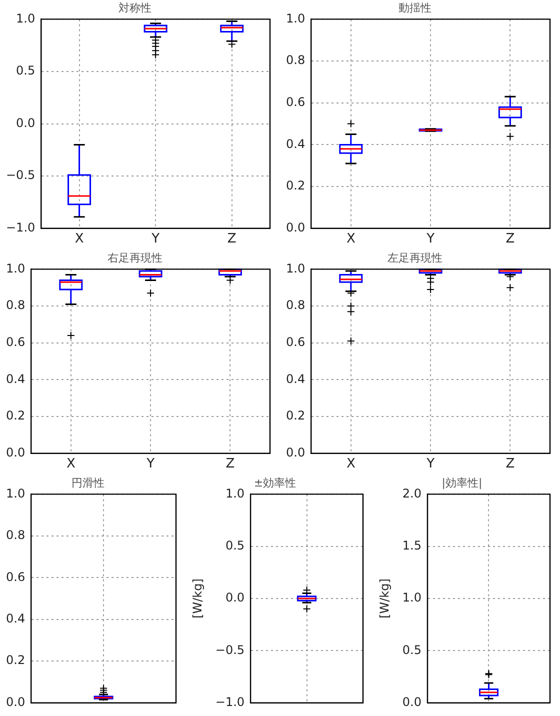  Describe the element at coordinates (462, 483) in the screenshot. I see `chart-title: |効率性|` at that location.